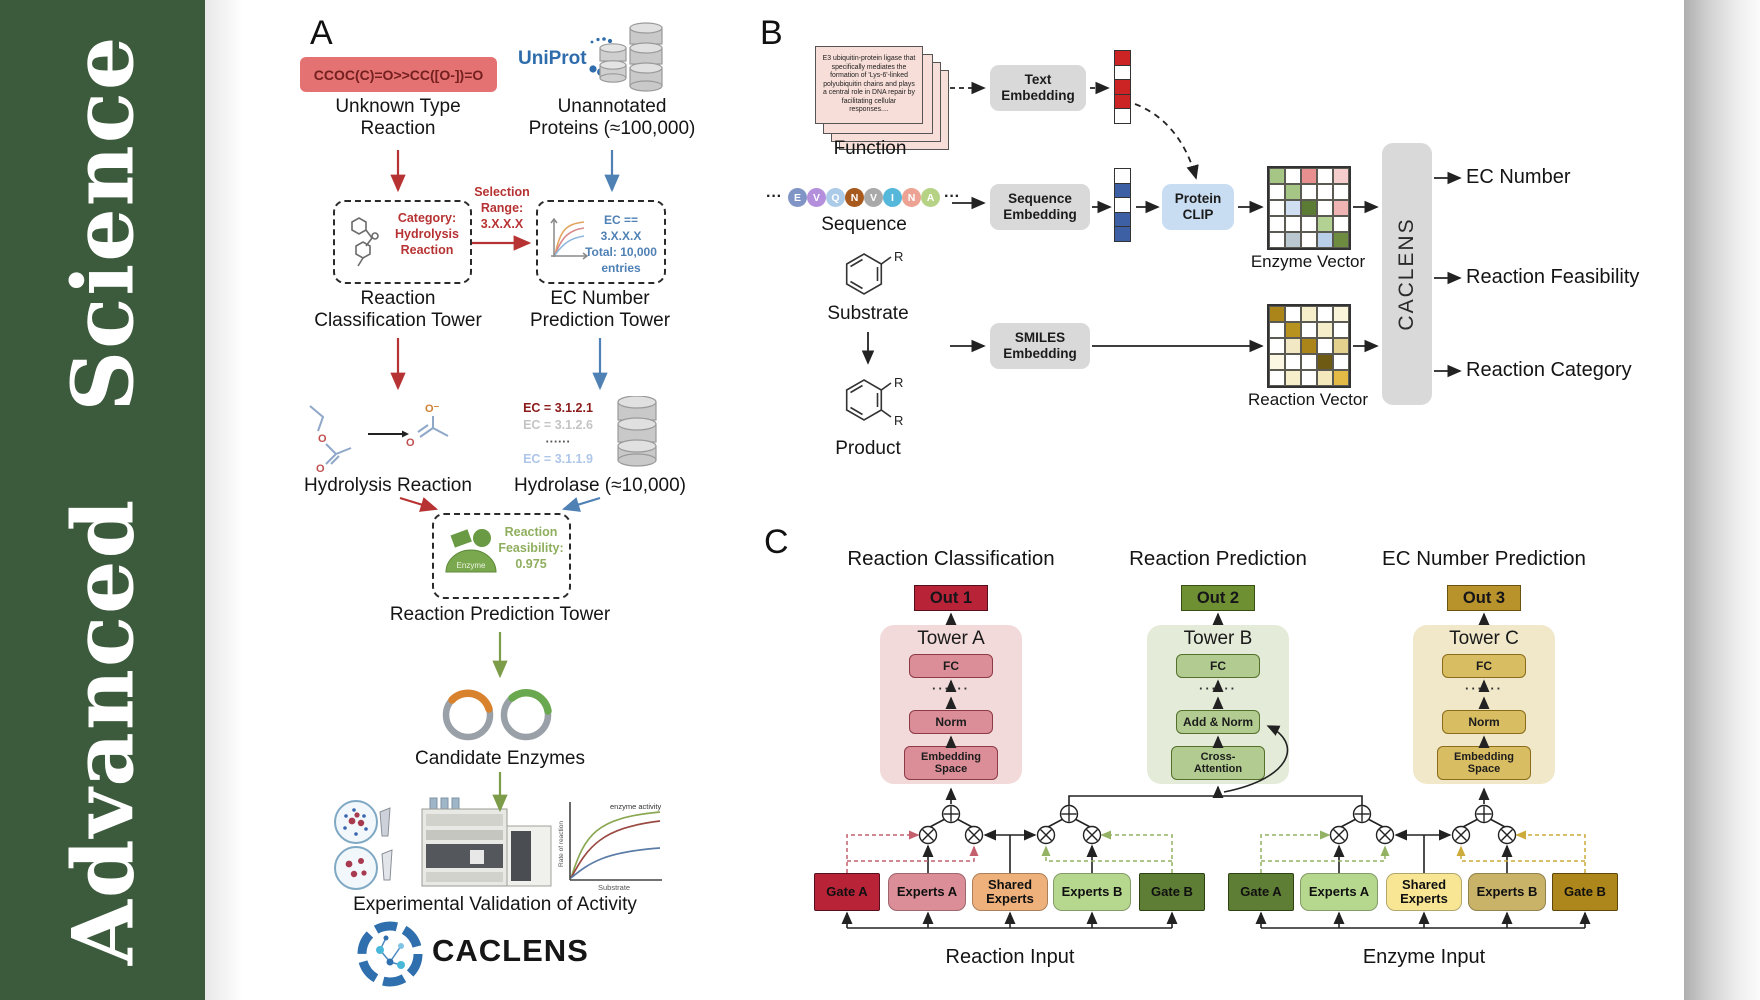  Describe the element at coordinates (951, 598) in the screenshot. I see `out1-box: Out 1` at that location.